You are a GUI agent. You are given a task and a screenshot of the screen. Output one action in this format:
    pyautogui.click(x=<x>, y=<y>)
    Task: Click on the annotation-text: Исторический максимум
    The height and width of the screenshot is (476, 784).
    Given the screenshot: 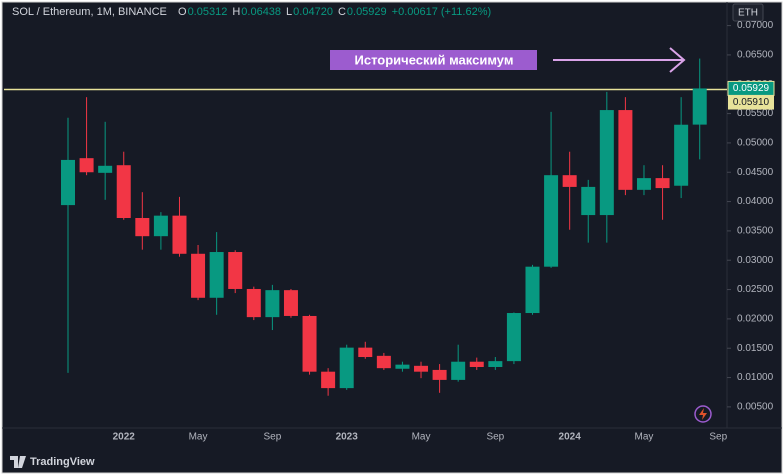 What is the action you would take?
    pyautogui.click(x=434, y=59)
    